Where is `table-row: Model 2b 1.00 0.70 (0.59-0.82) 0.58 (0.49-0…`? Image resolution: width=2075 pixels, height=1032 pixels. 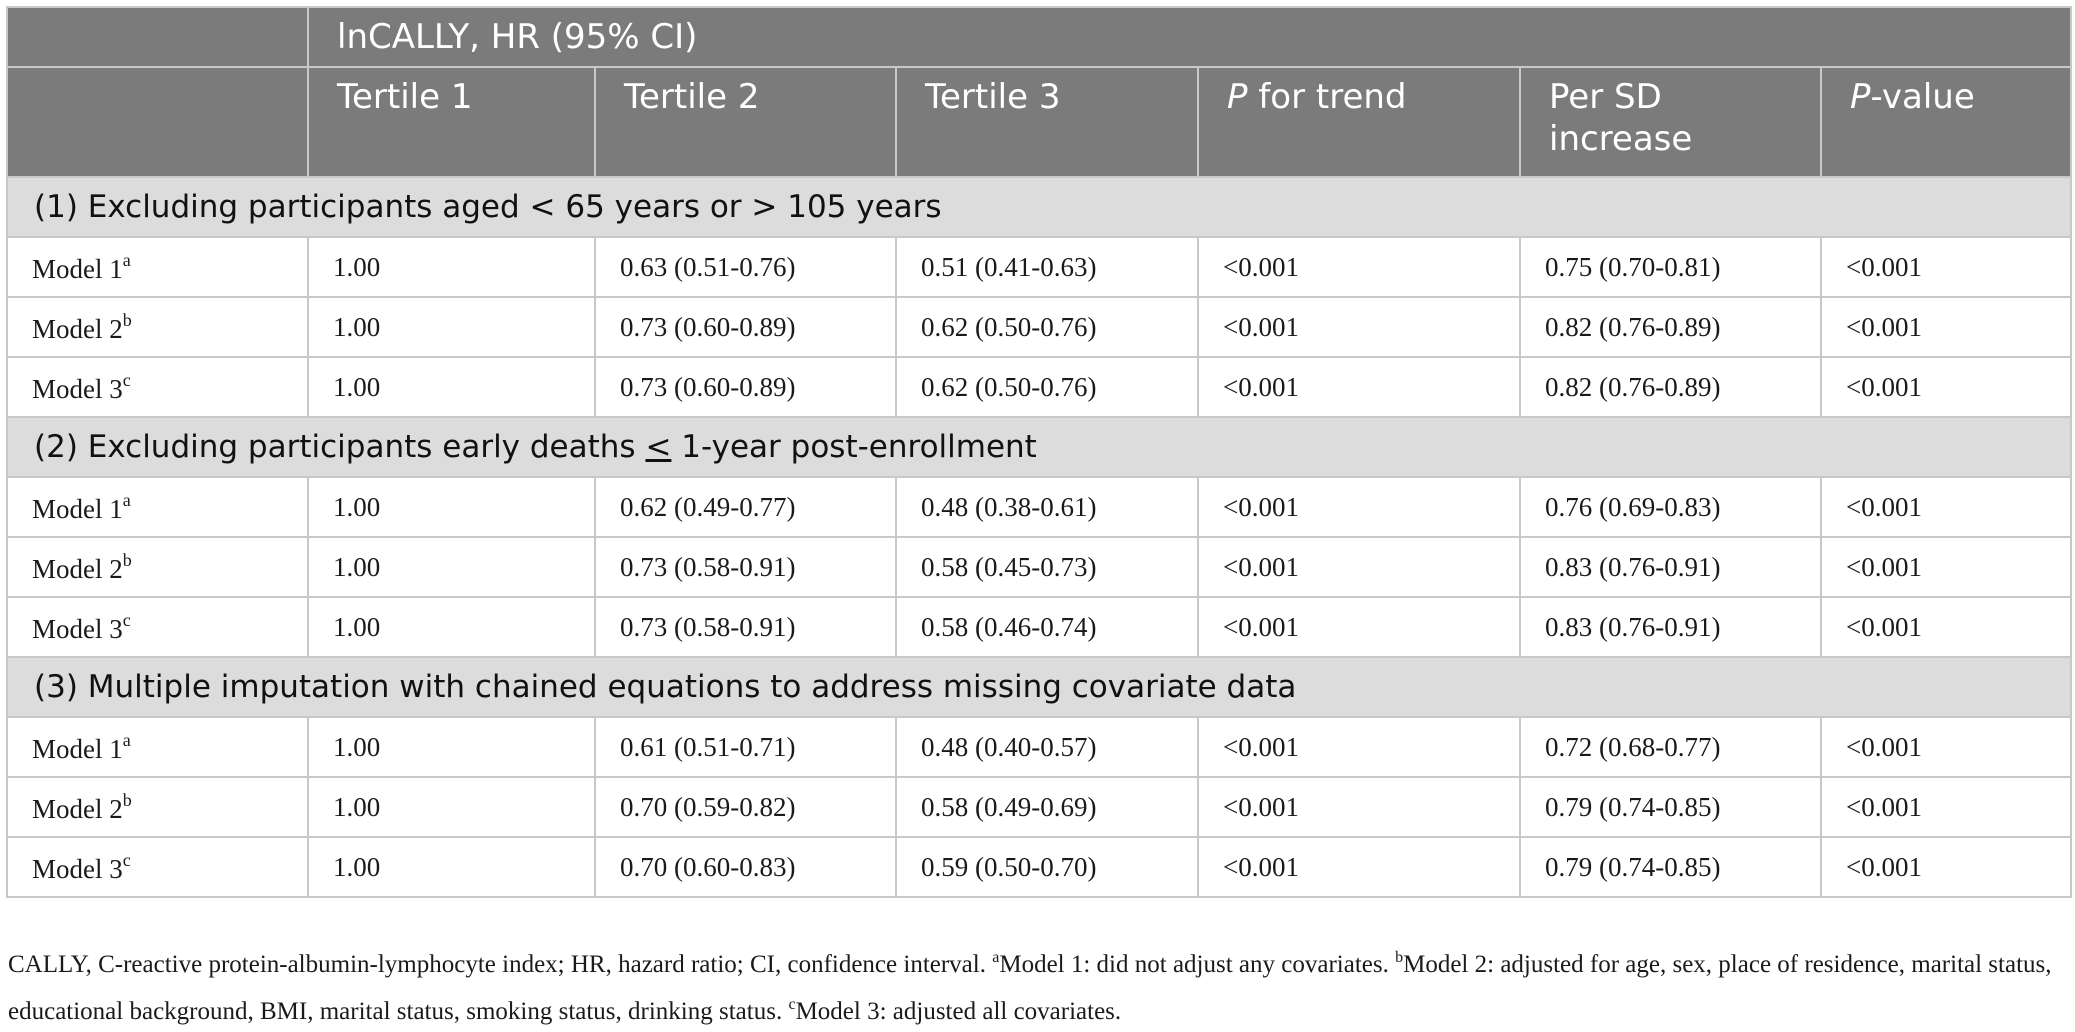 table-row: Model 2b 1.00 0.70 (0.59-0.82) 0.58 (0.49-0… is located at coordinates (1039, 807).